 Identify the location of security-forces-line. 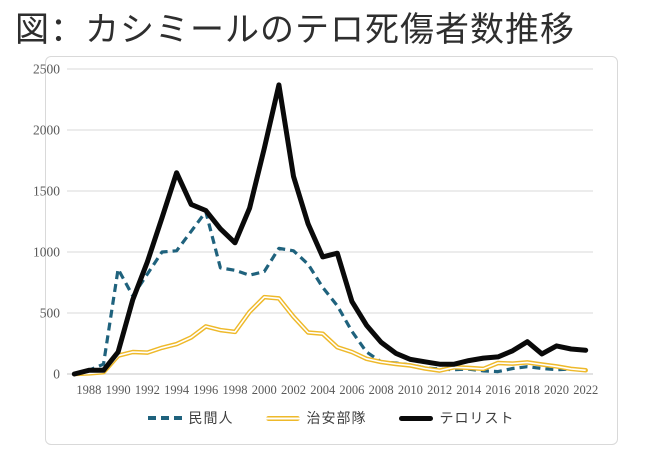
(330, 335).